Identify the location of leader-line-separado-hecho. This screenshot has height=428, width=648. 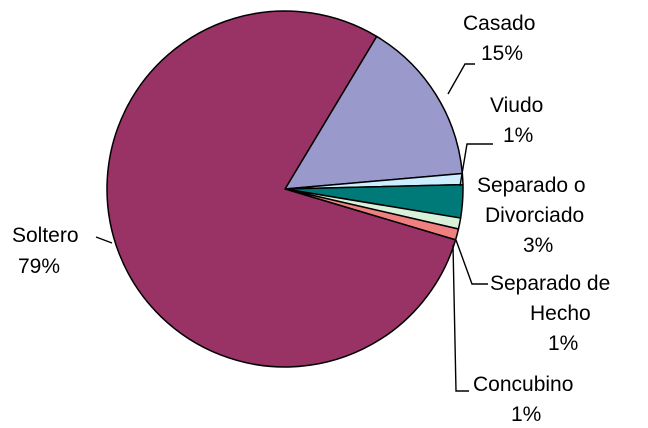
(471, 262).